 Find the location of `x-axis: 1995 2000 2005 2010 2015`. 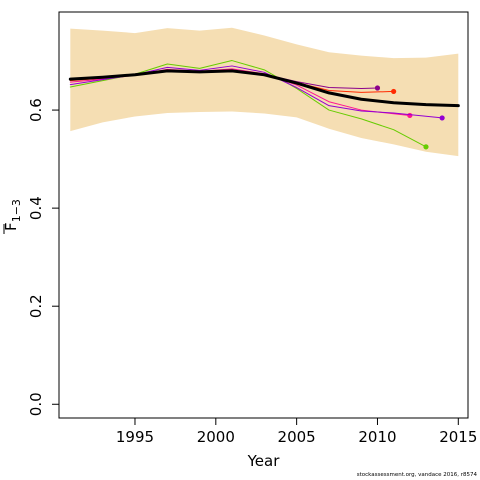

x-axis: 1995 2000 2005 2010 2015 is located at coordinates (296, 432).